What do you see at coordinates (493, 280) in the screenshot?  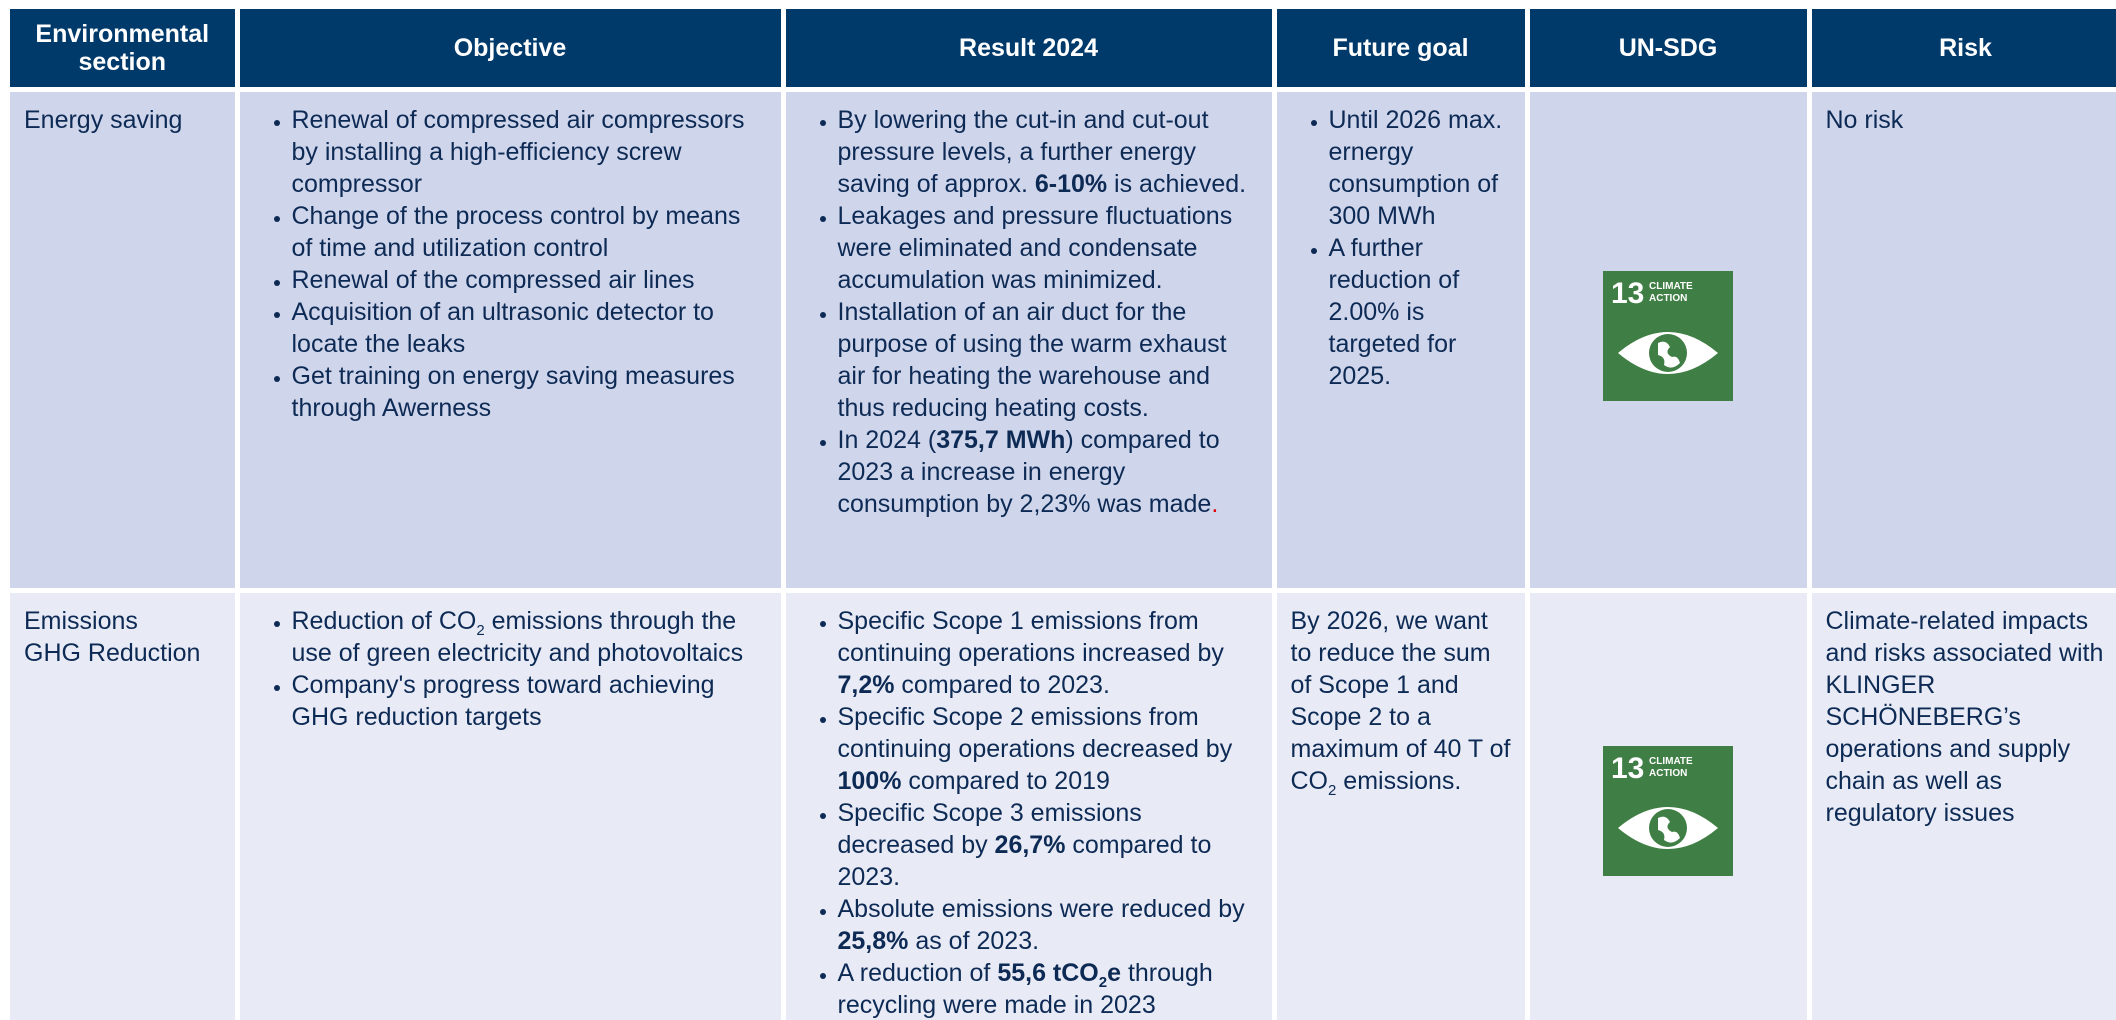 I see `text-segment: Renewal of the compressed air lines` at bounding box center [493, 280].